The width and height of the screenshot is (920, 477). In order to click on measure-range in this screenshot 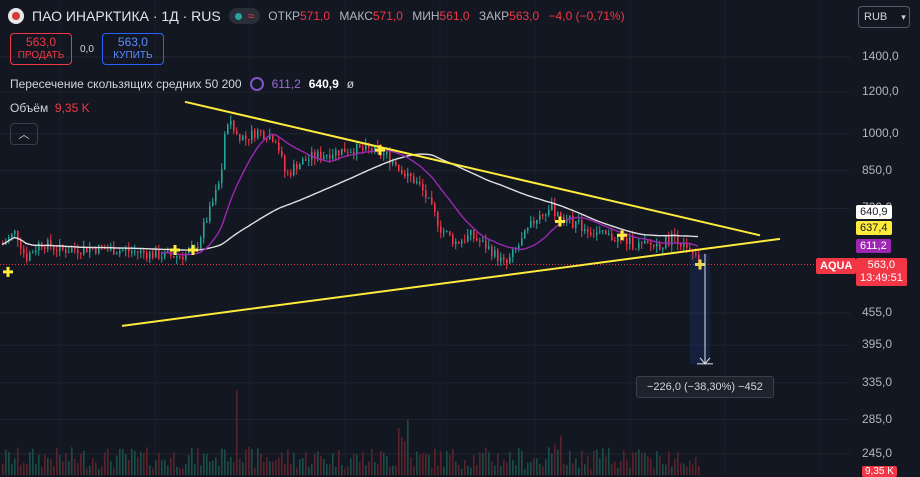, I will do `click(700, 308)`.